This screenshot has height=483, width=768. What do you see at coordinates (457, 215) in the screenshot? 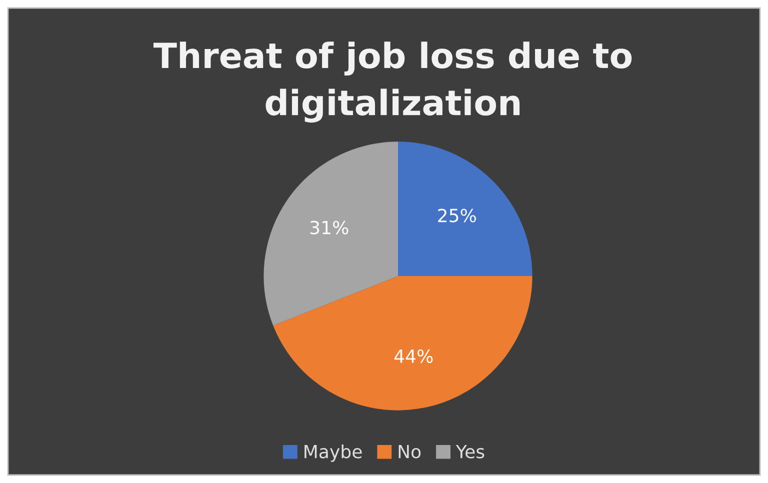
I see `data-label: 25%` at bounding box center [457, 215].